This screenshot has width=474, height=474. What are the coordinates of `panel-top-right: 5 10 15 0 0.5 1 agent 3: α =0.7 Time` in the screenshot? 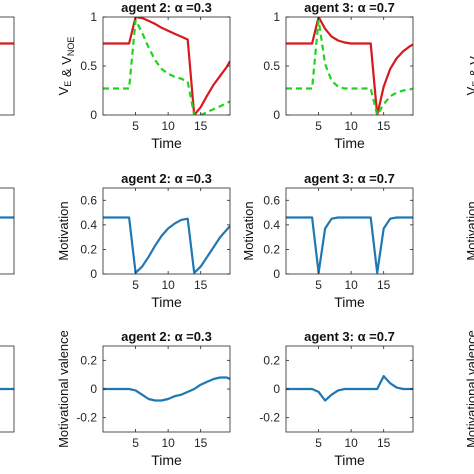 It's located at (338, 75).